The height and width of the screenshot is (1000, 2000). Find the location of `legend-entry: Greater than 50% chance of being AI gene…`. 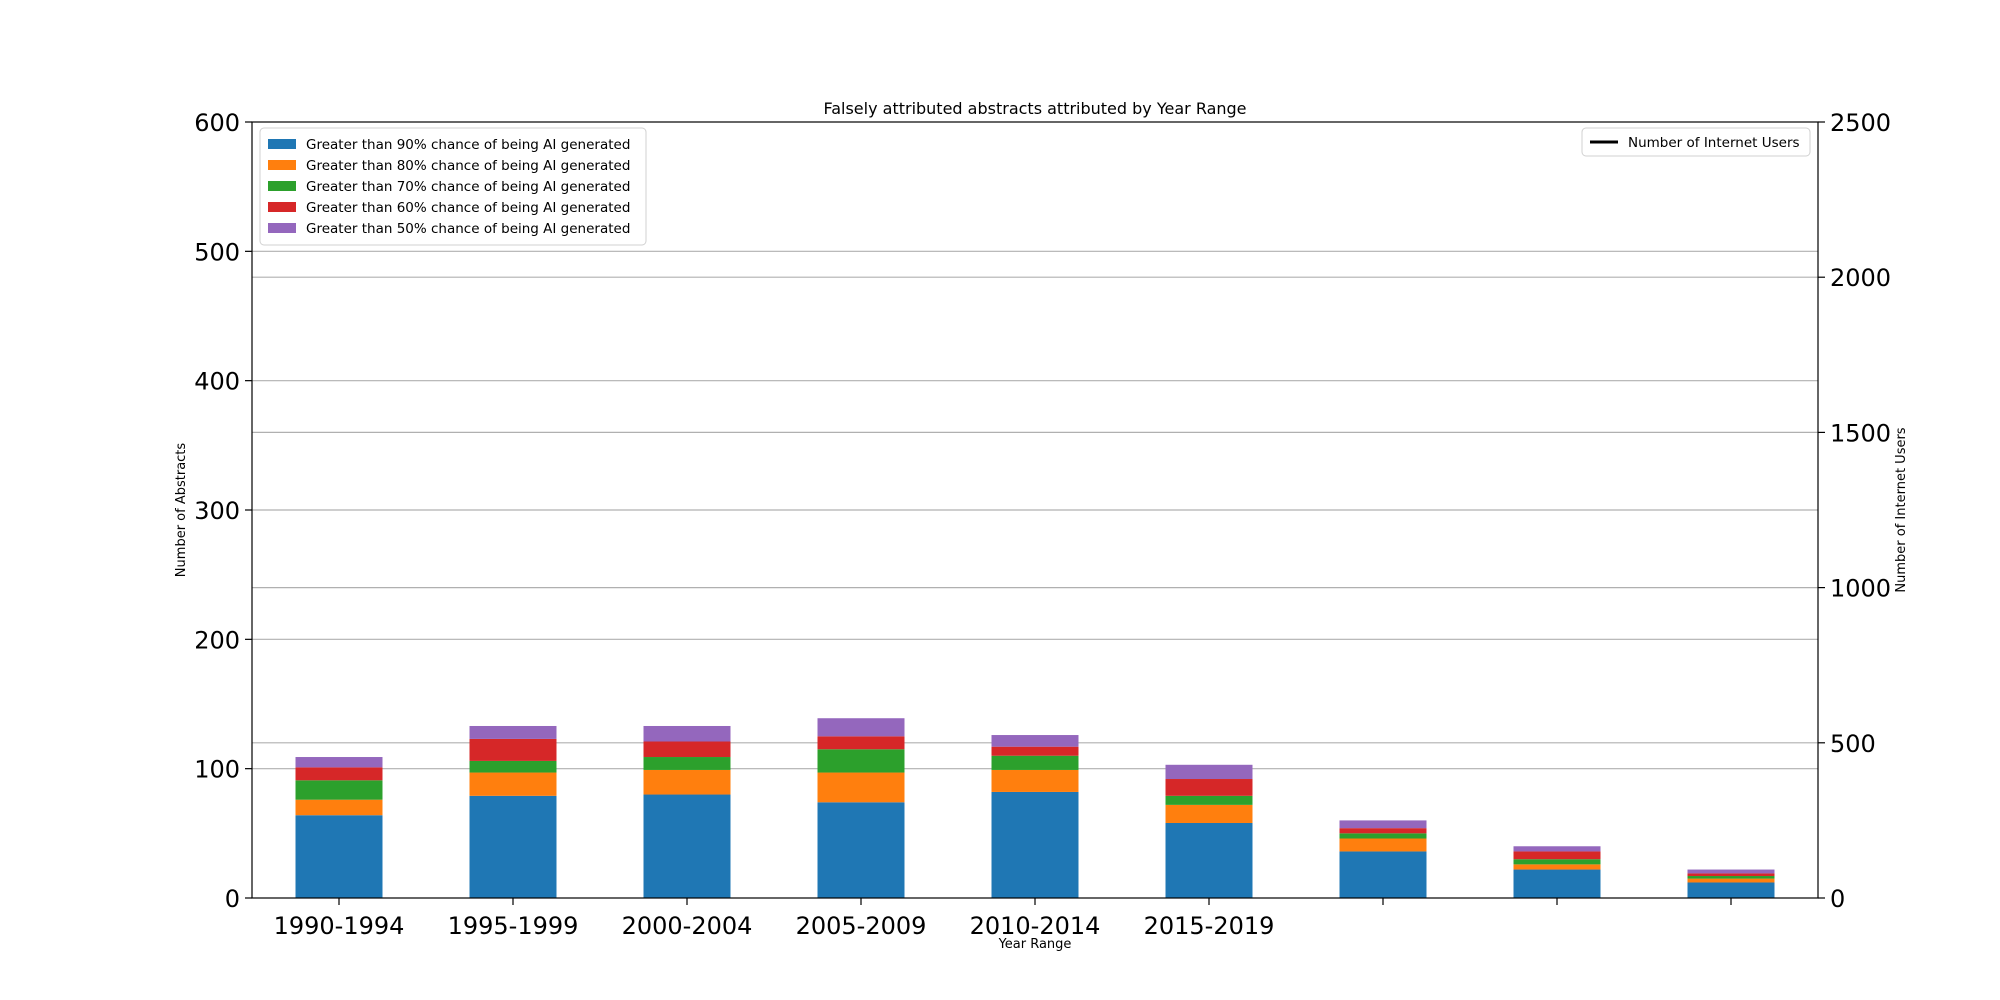

legend-entry: Greater than 50% chance of being AI gene… is located at coordinates (468, 229).